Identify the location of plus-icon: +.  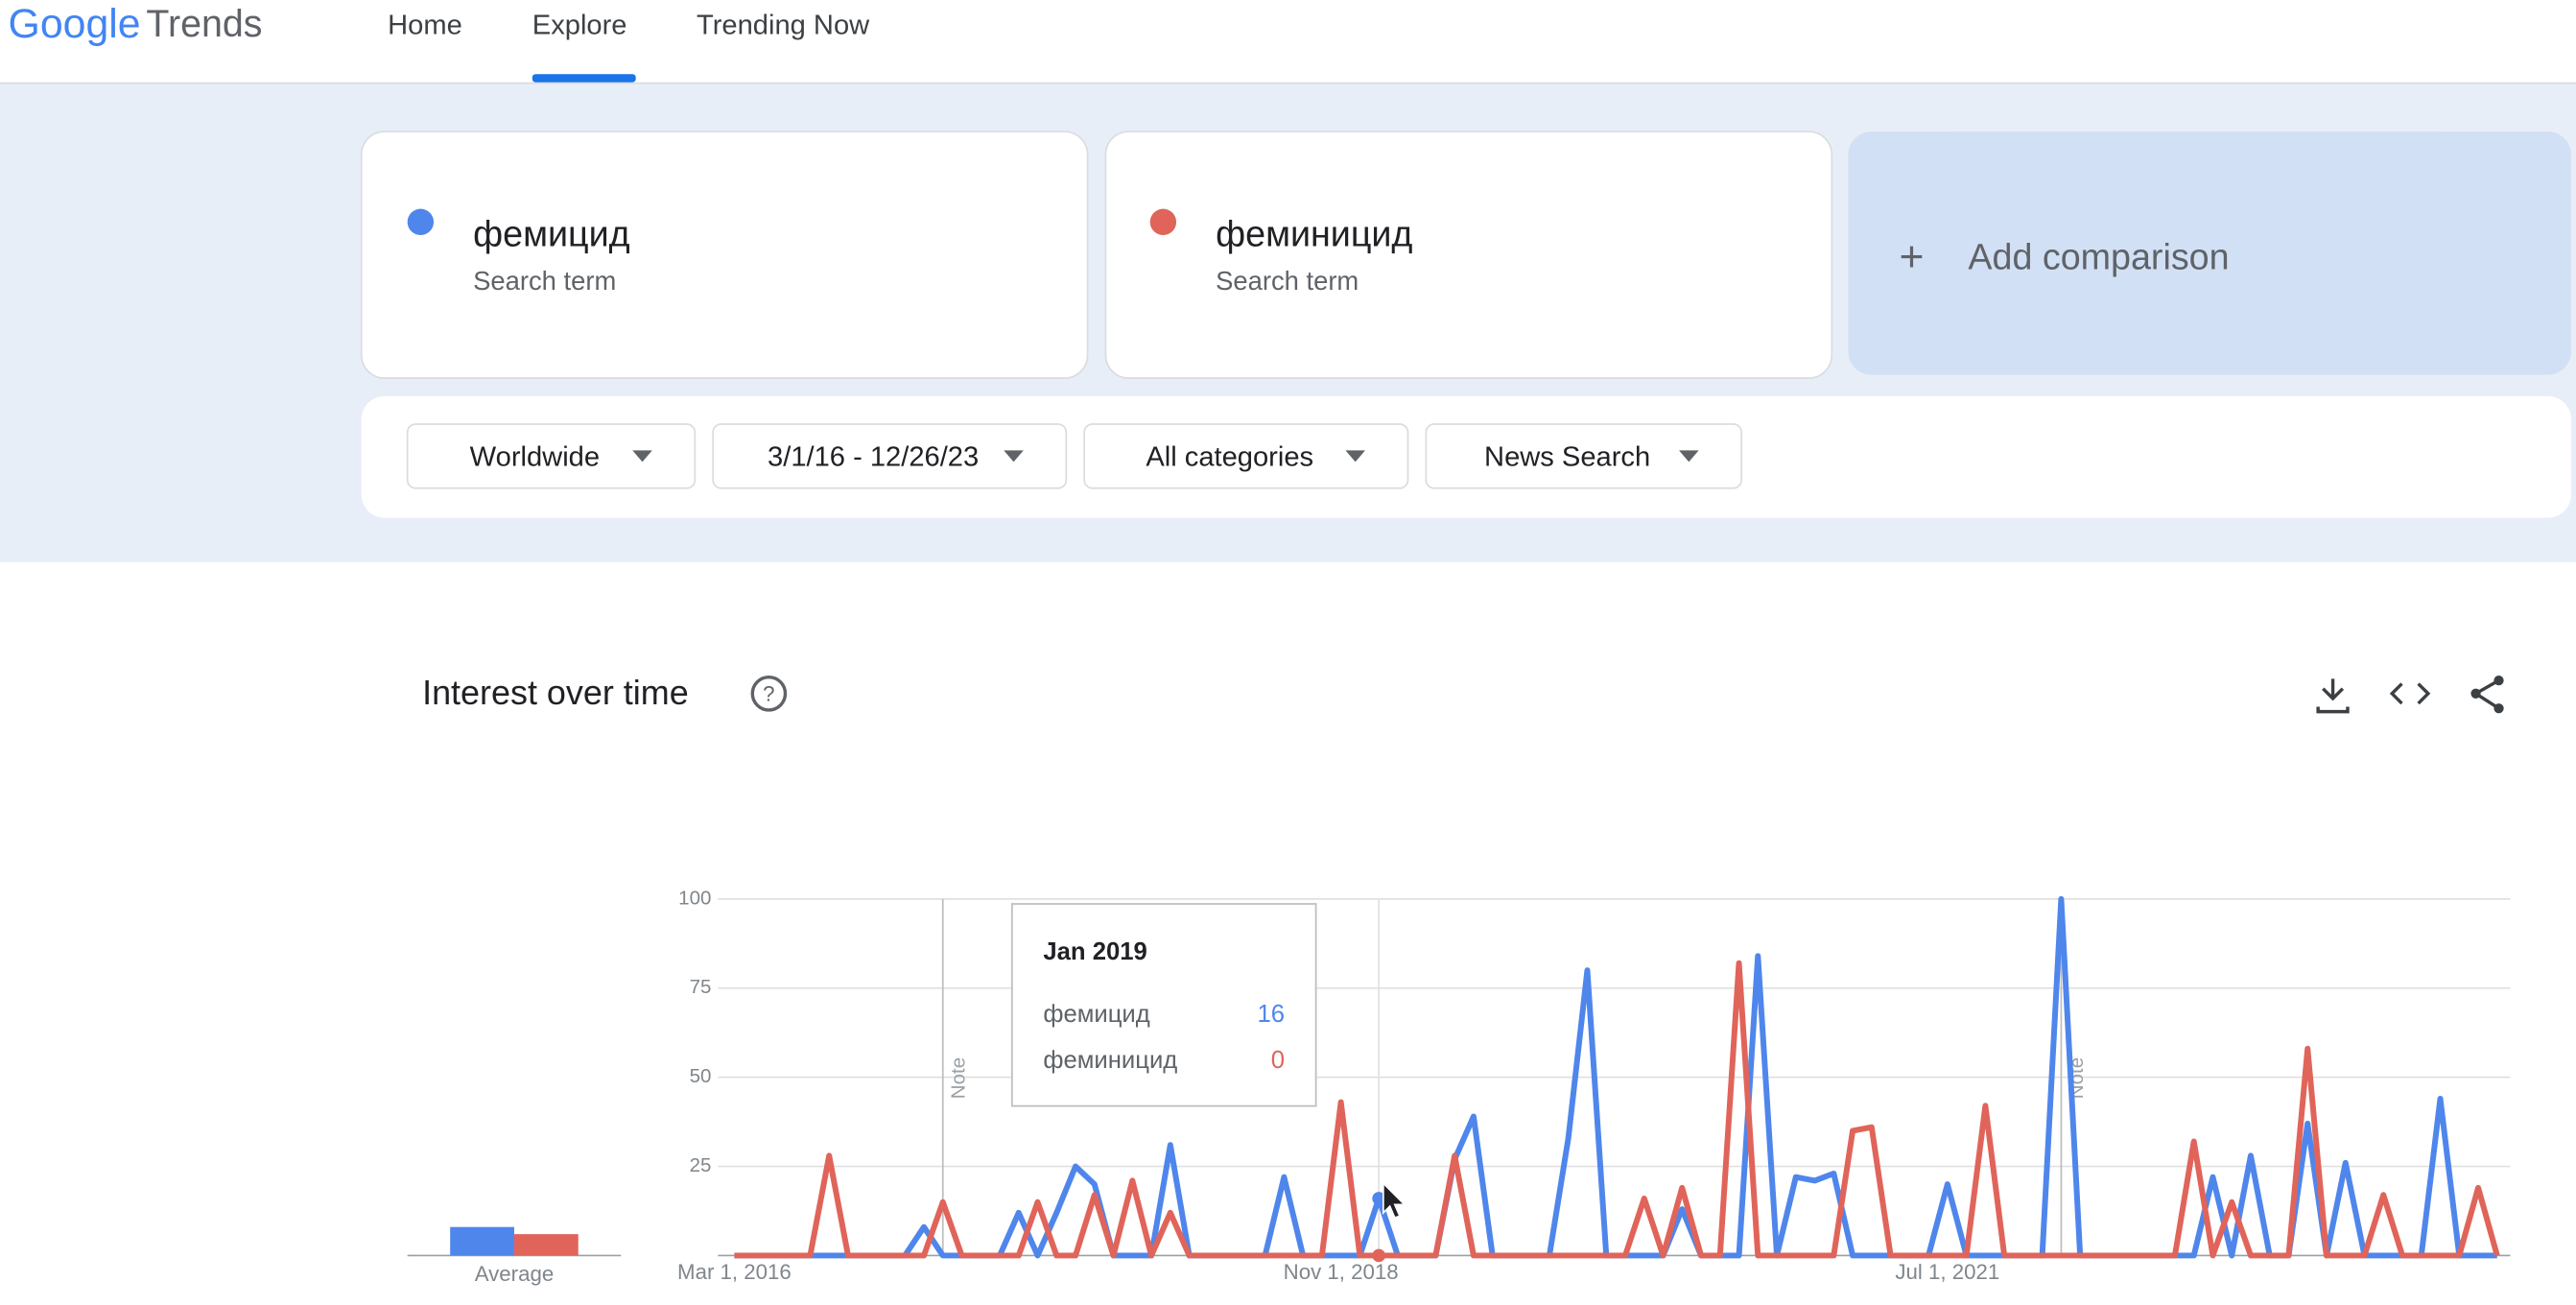
(1912, 257).